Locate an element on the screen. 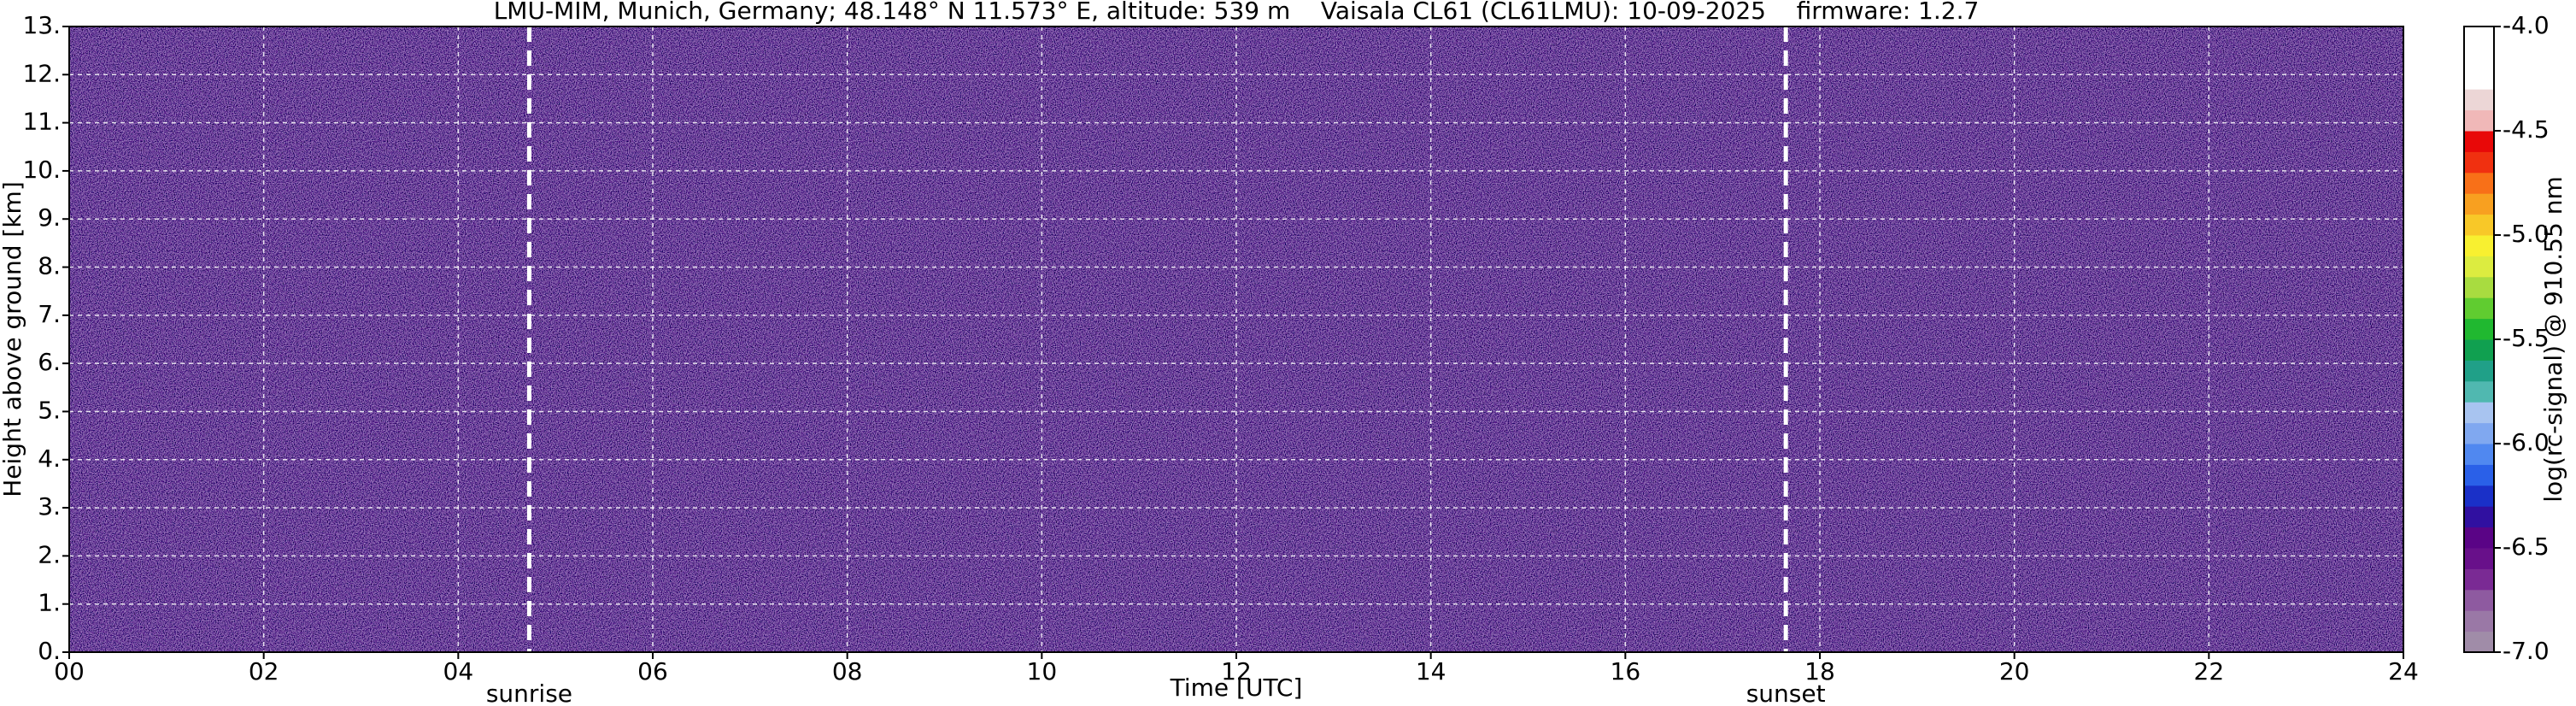  x-tick-label: 10 is located at coordinates (1042, 671).